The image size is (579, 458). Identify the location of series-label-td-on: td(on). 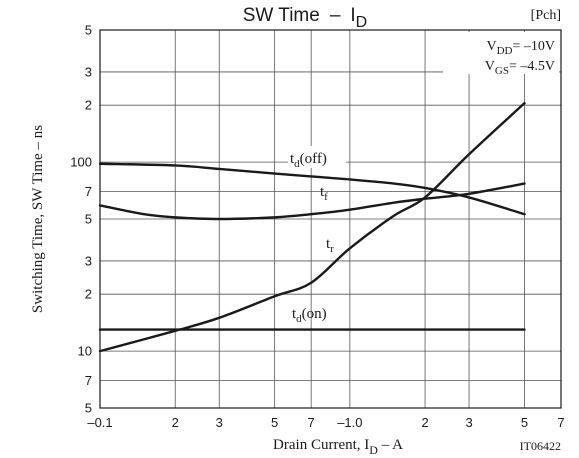
(309, 315).